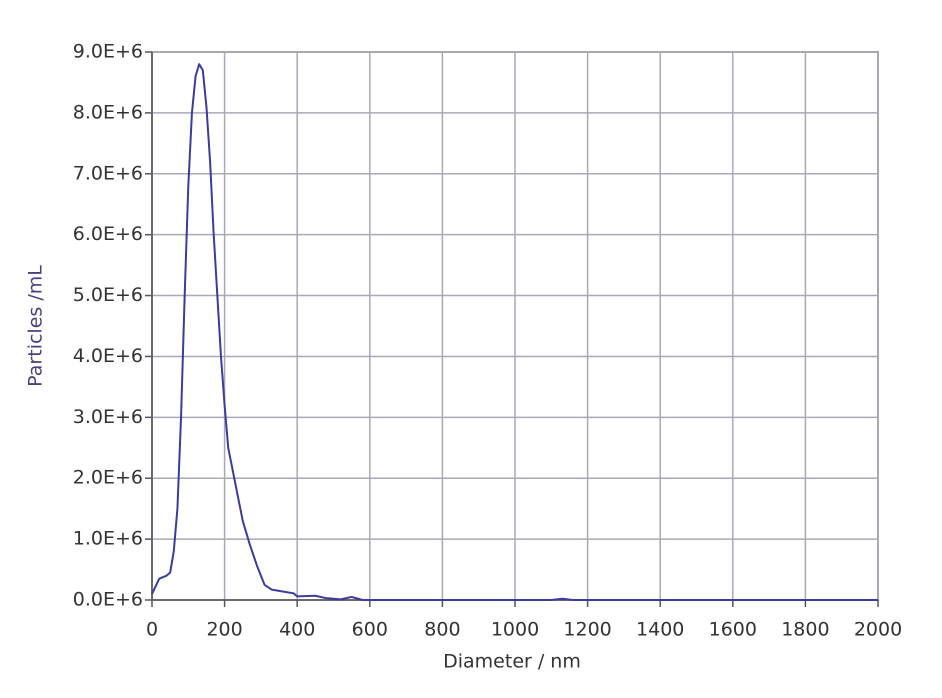  Describe the element at coordinates (108, 417) in the screenshot. I see `y-tick-label: 3.0E+6` at that location.